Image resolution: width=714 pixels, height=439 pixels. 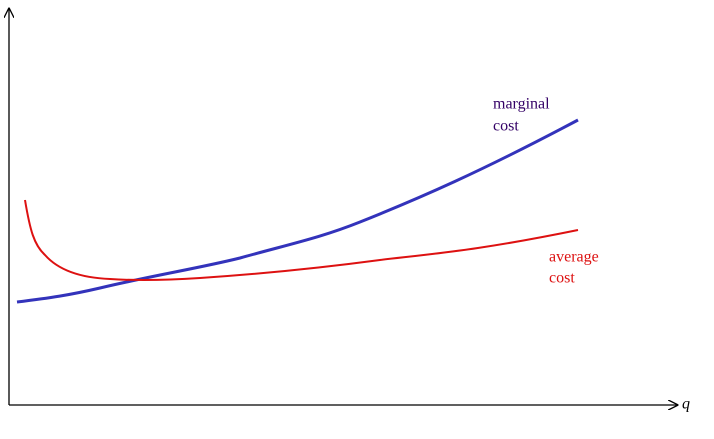 What do you see at coordinates (686, 404) in the screenshot?
I see `x-axis-label: q` at bounding box center [686, 404].